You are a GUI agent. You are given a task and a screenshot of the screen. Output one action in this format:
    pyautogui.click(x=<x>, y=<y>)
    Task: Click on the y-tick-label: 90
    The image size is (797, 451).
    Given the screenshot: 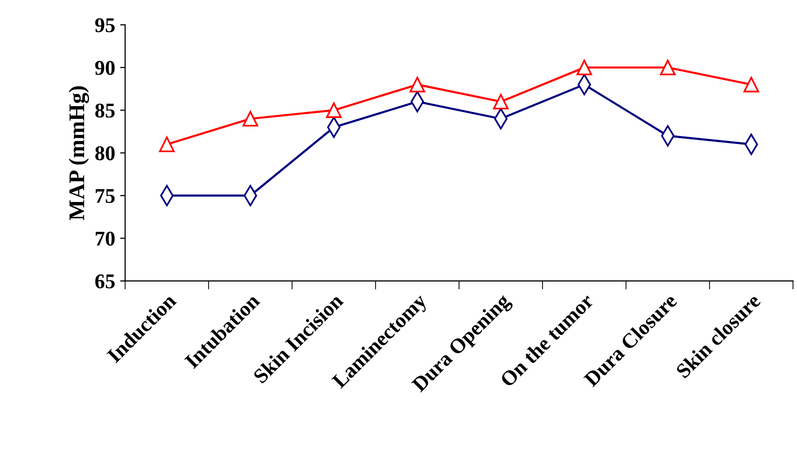 What is the action you would take?
    pyautogui.click(x=105, y=67)
    